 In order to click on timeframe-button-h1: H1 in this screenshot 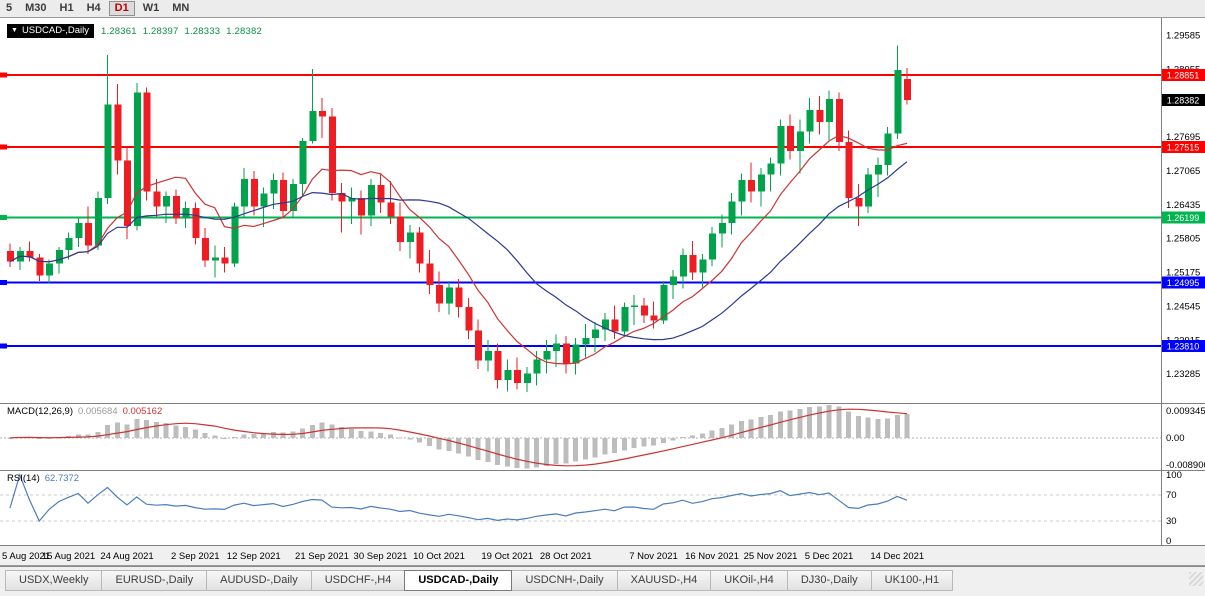, I will do `click(66, 8)`.